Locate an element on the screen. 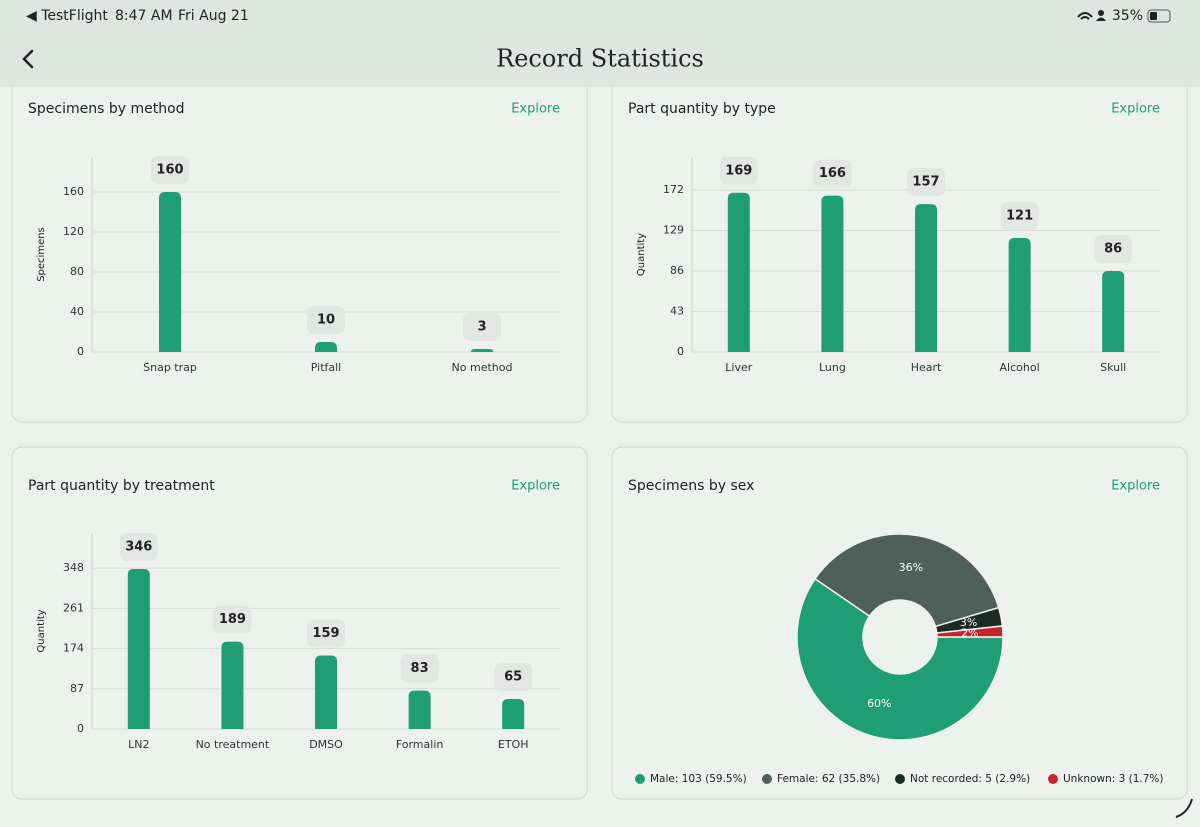 The width and height of the screenshot is (1200, 827). value-label: 86 is located at coordinates (1113, 248).